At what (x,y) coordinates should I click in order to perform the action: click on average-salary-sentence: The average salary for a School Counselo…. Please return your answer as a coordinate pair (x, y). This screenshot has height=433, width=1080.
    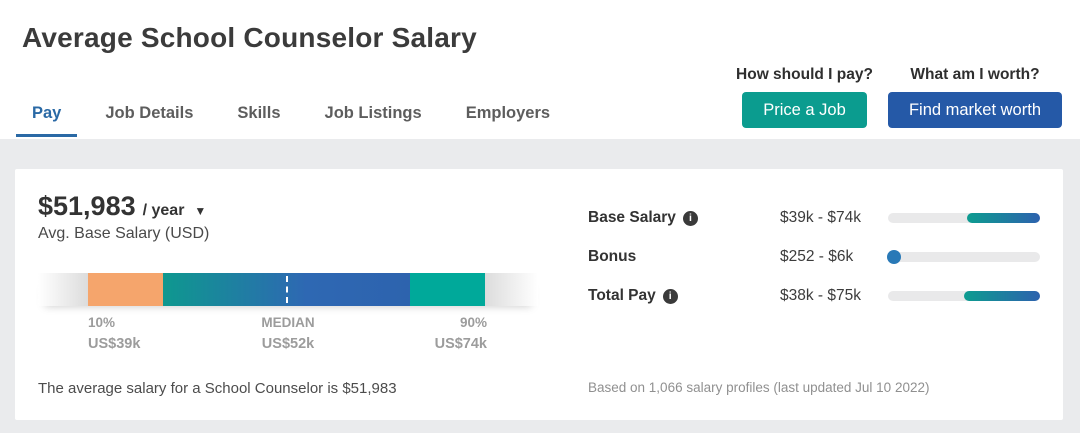
    Looking at the image, I should click on (217, 388).